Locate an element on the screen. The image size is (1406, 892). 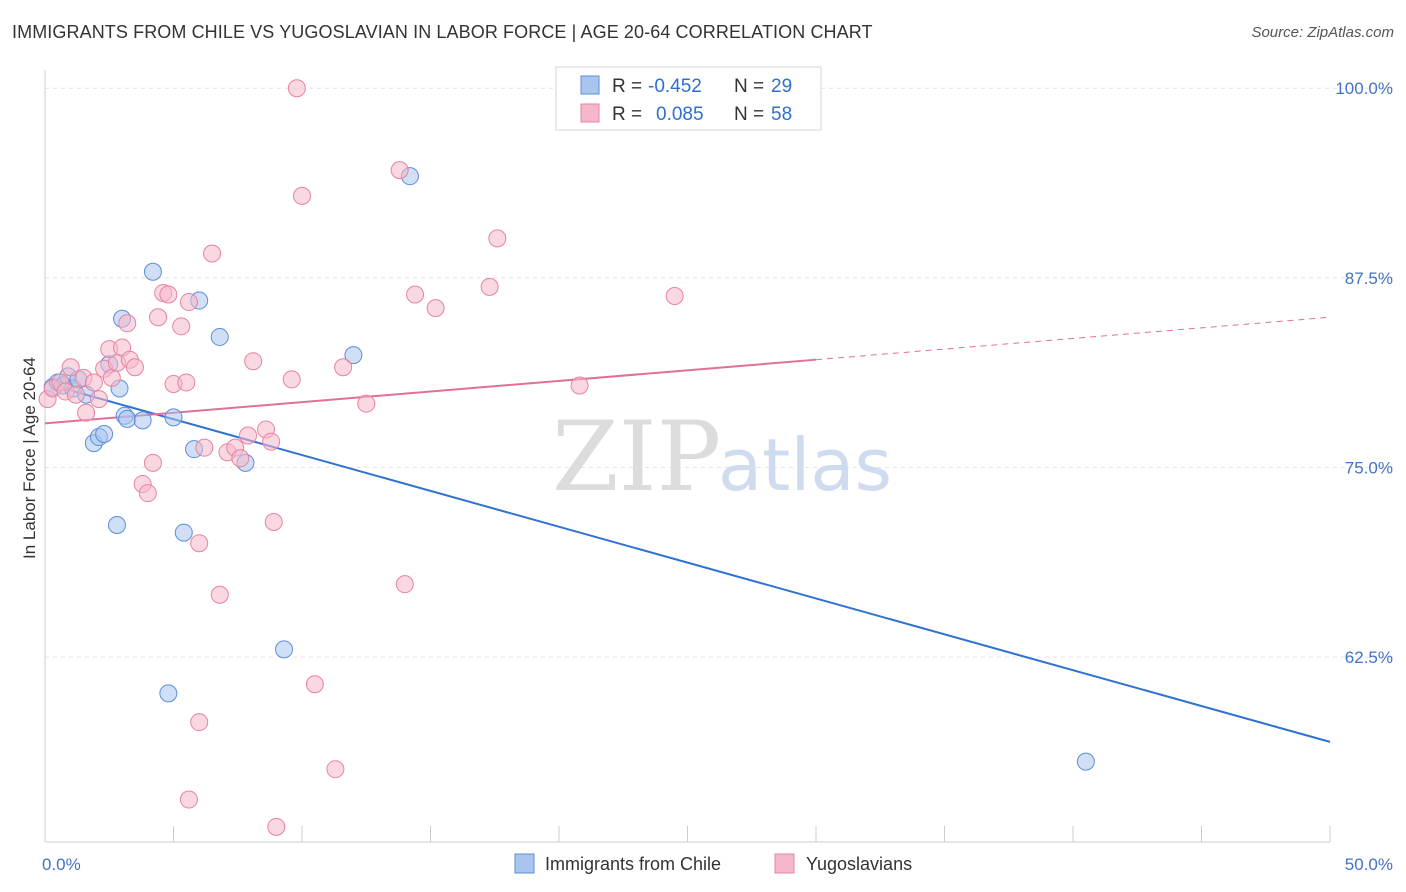
y-tick-label-1: 87.5% is located at coordinates (1369, 278).